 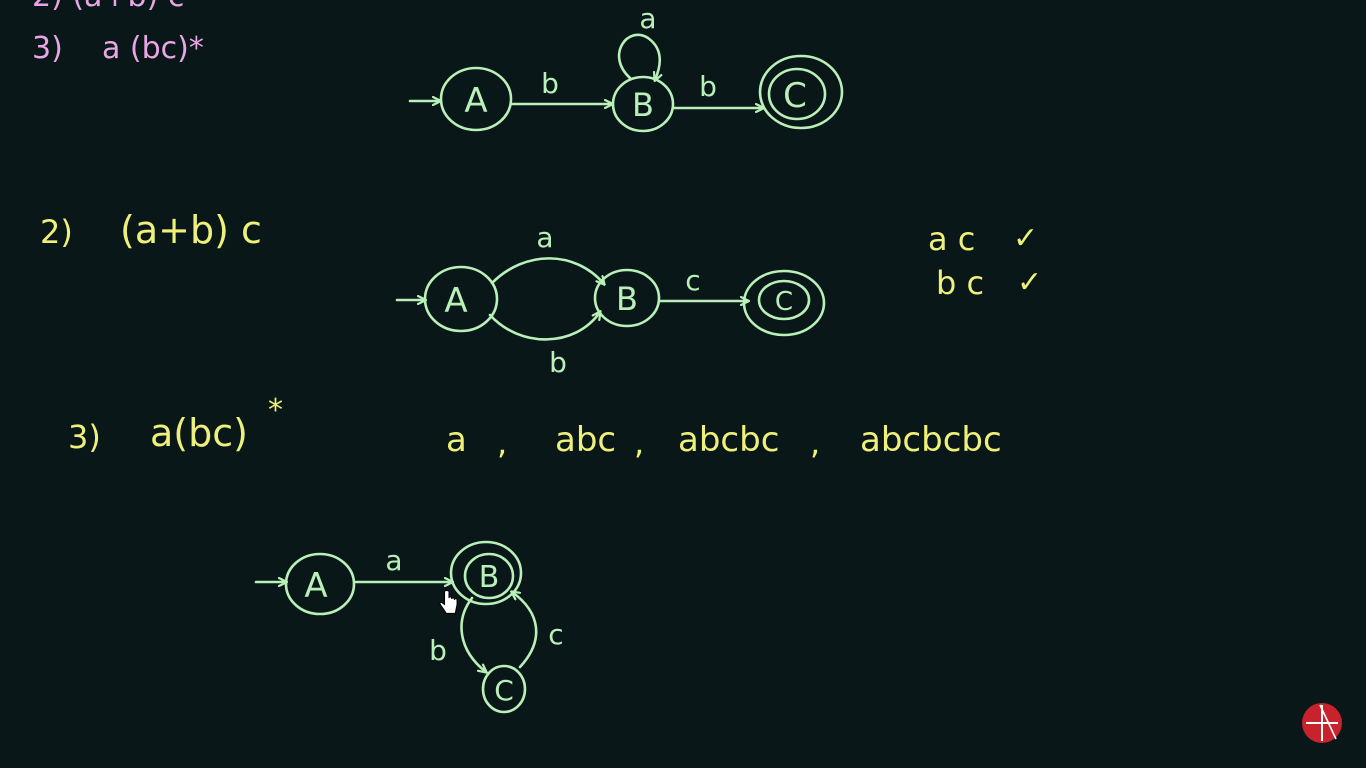 I want to click on accepted-word-2: b c, so click(x=960, y=283).